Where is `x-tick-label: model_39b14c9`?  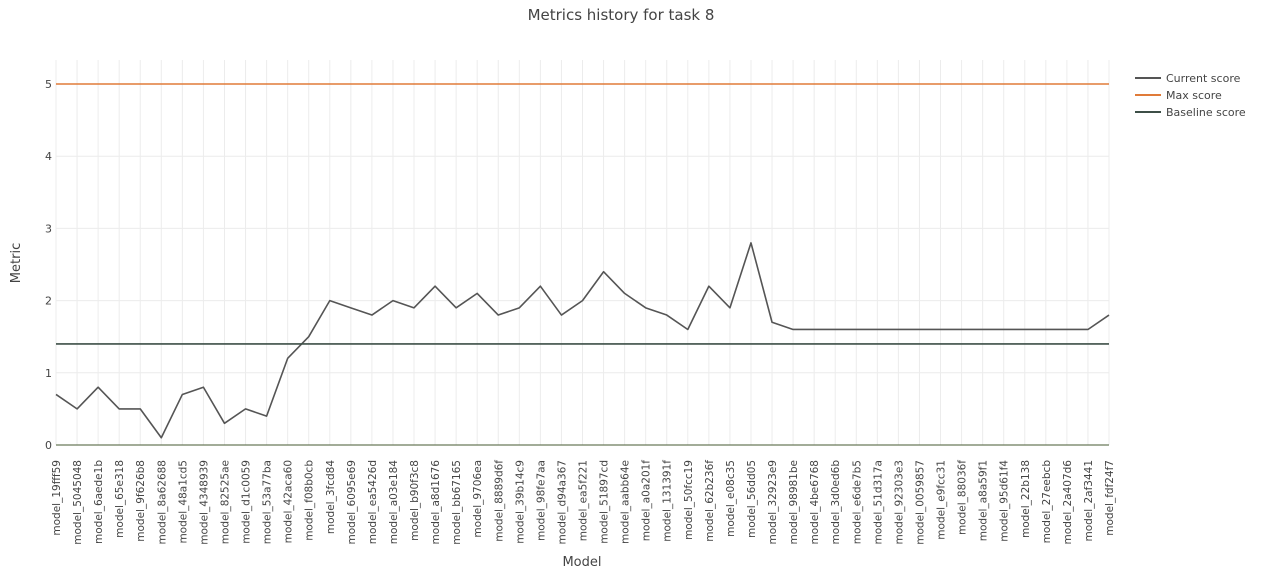
x-tick-label: model_39b14c9 is located at coordinates (520, 502).